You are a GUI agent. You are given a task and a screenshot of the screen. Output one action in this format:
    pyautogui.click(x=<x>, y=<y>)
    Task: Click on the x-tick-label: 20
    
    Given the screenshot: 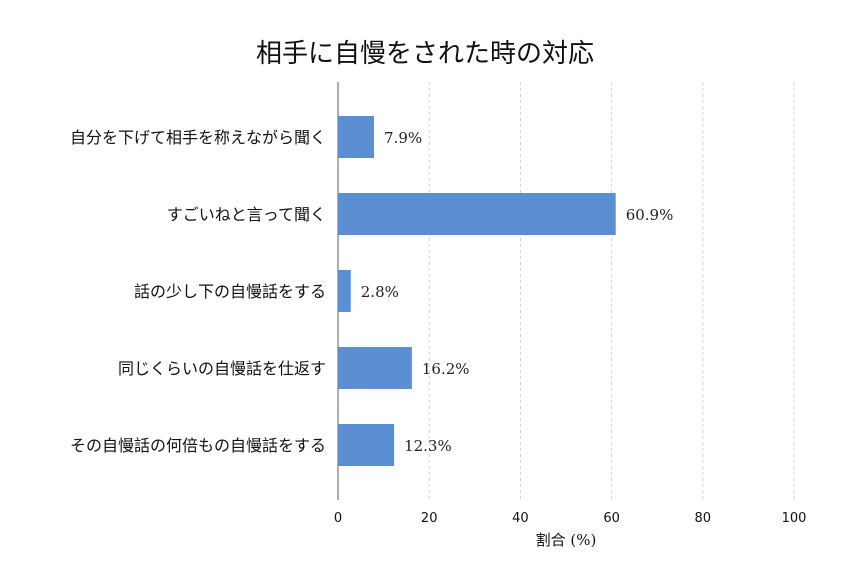 What is the action you would take?
    pyautogui.click(x=429, y=518)
    